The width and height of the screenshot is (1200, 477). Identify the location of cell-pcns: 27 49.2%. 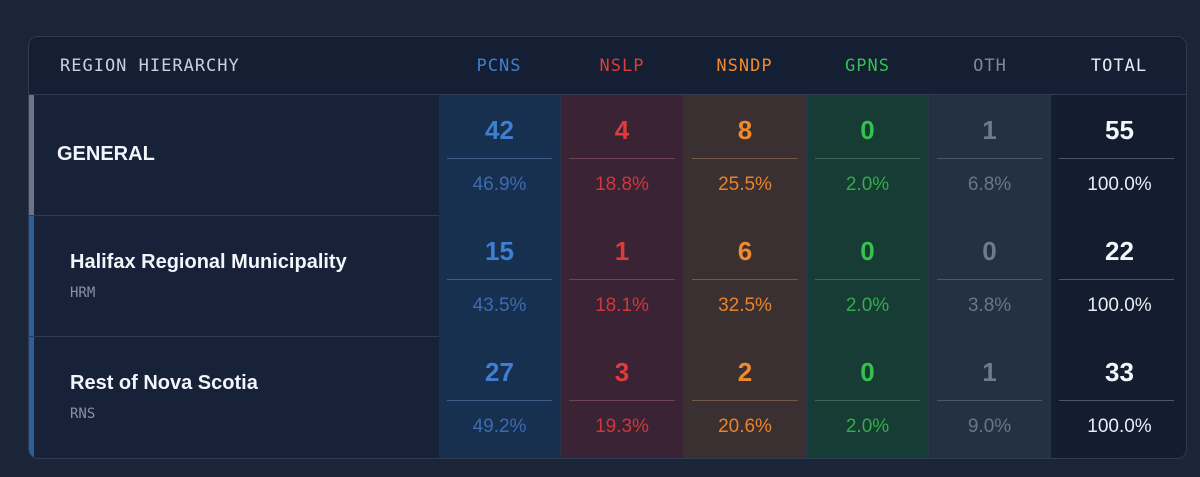
(500, 397).